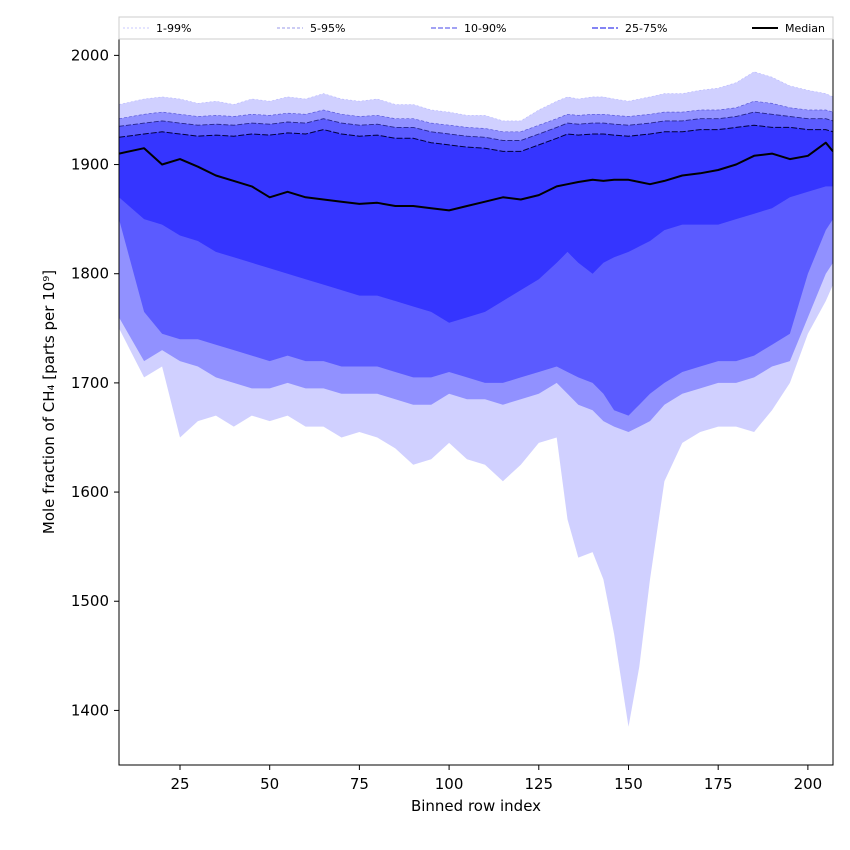 This screenshot has width=850, height=850. Describe the element at coordinates (90, 274) in the screenshot. I see `y-tick-label: 1800` at that location.